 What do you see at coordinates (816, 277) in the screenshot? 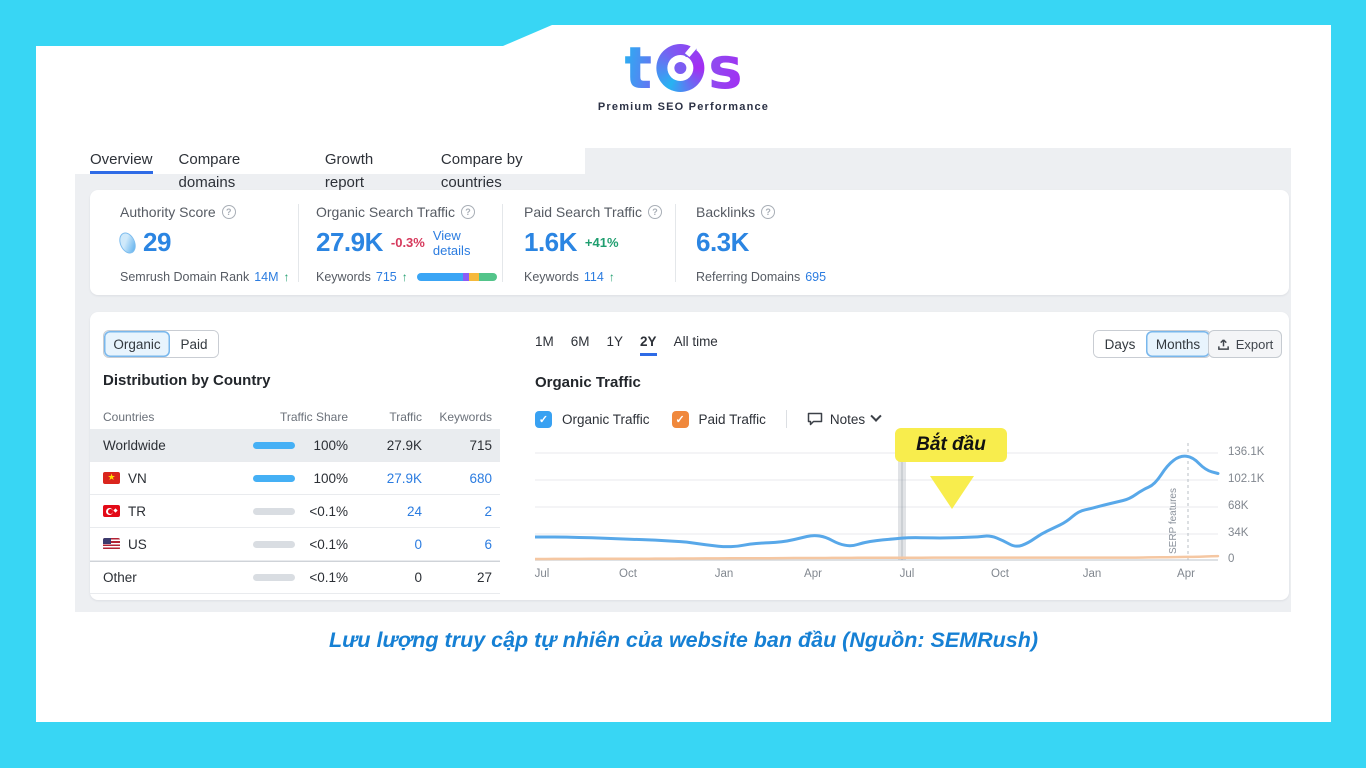
I see `metric-sub-value: 695` at bounding box center [816, 277].